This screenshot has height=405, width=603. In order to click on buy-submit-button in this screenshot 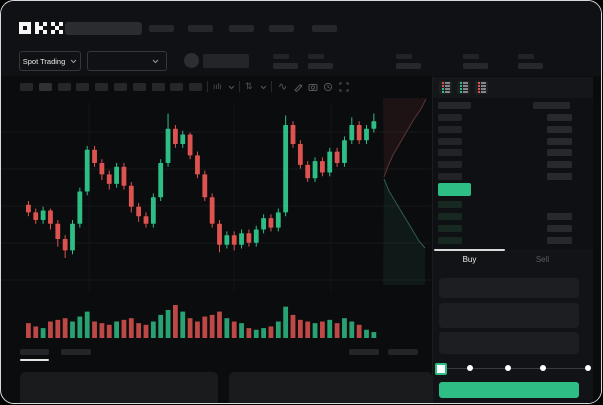, I will do `click(509, 390)`.